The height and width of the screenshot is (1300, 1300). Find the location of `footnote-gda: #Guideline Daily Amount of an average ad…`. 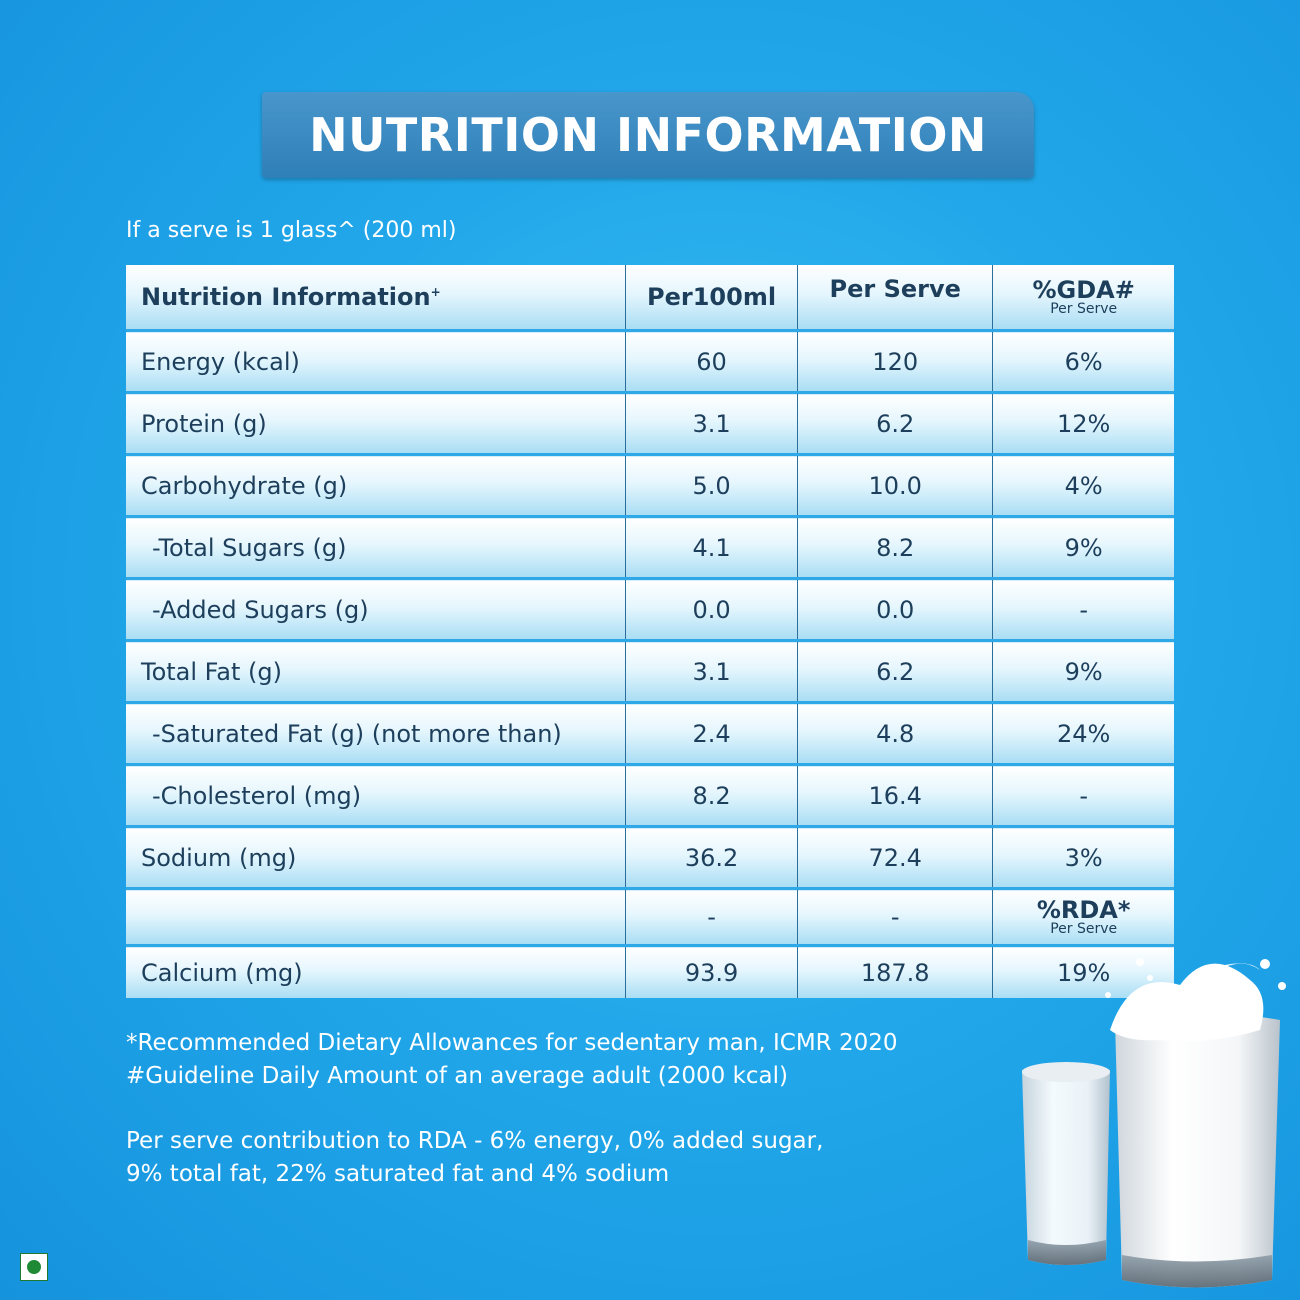

footnote-gda: #Guideline Daily Amount of an average ad… is located at coordinates (457, 1076).